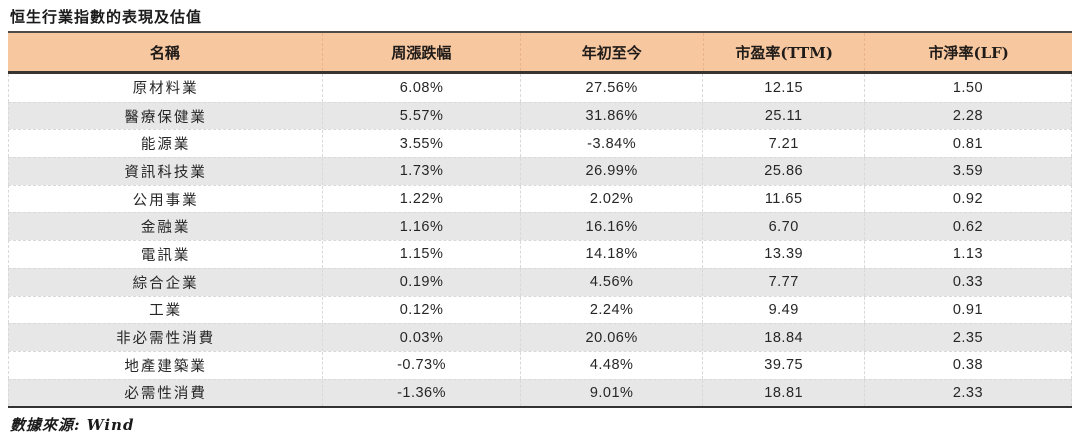 Image resolution: width=1080 pixels, height=432 pixels. Describe the element at coordinates (967, 116) in the screenshot. I see `pb-lf-cell: 2.28` at that location.